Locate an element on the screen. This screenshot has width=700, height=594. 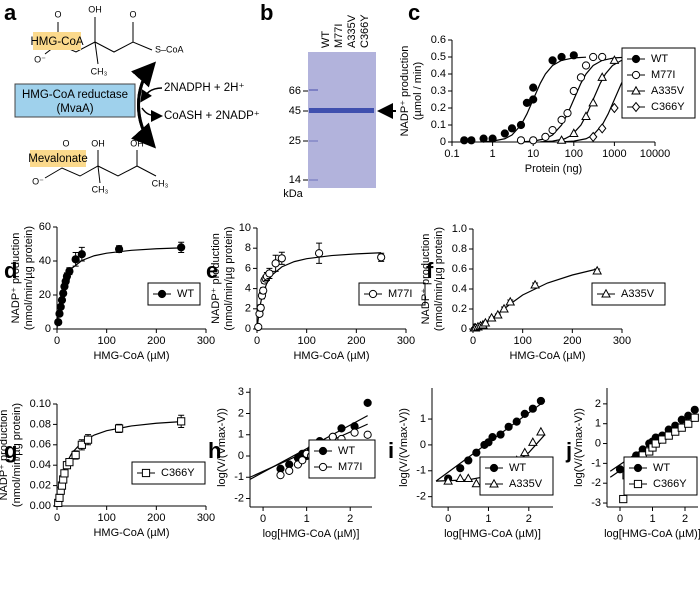
y-tick-label: 0.02 is located at coordinates (40, 486).